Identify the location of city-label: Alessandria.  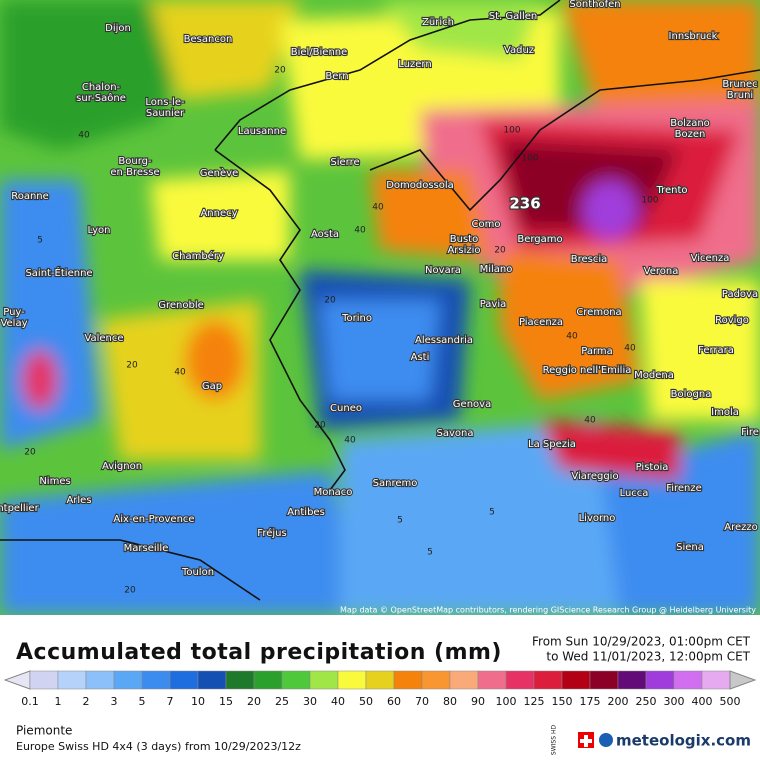
(444, 340).